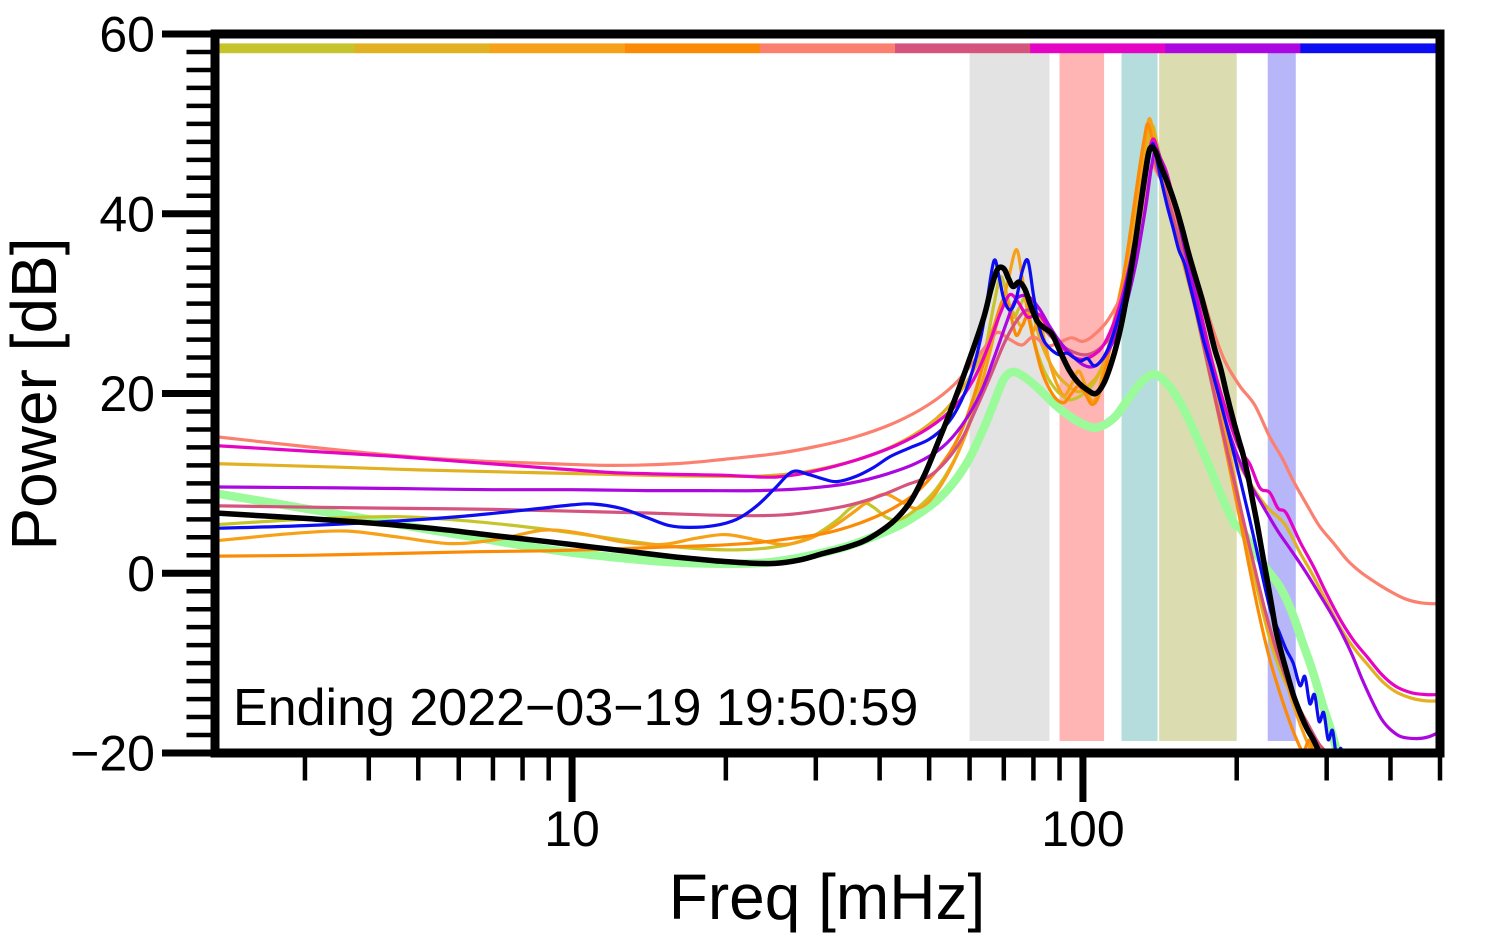  What do you see at coordinates (112, 754) in the screenshot?
I see `y-tick-label: −20` at bounding box center [112, 754].